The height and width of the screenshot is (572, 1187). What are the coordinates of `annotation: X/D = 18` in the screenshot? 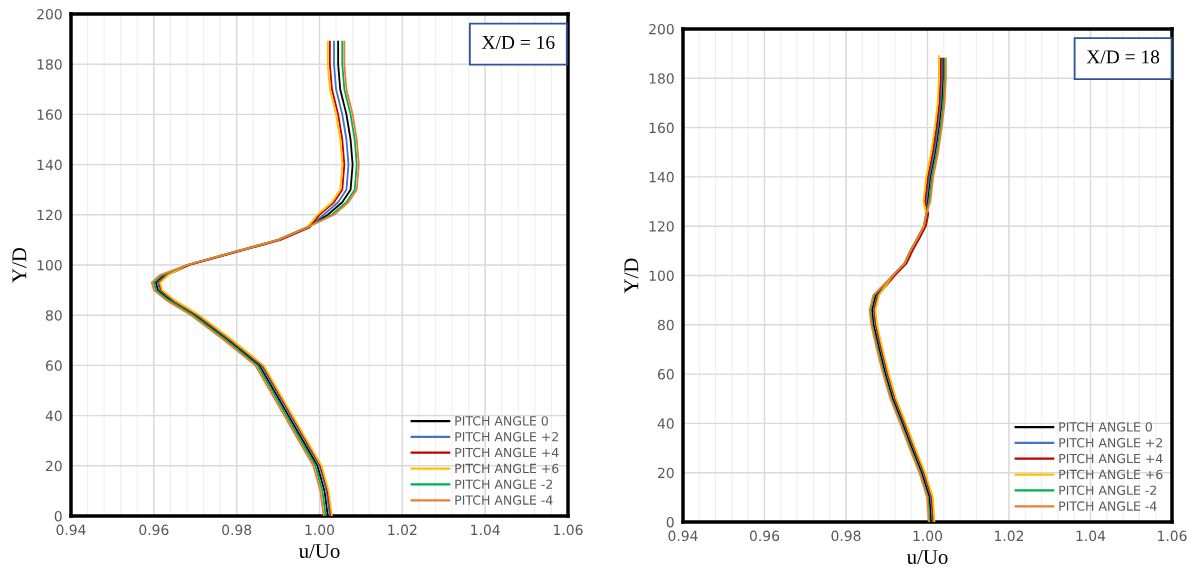 It's located at (1123, 57).